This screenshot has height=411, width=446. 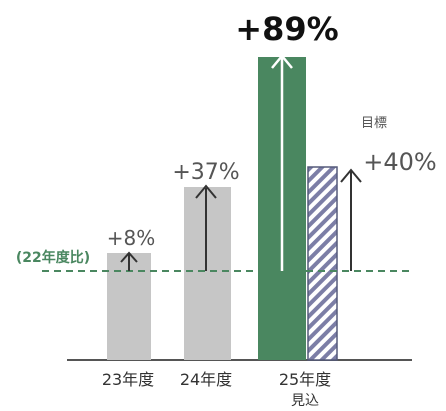 I want to click on value-label-24: +37%, so click(x=205, y=172).